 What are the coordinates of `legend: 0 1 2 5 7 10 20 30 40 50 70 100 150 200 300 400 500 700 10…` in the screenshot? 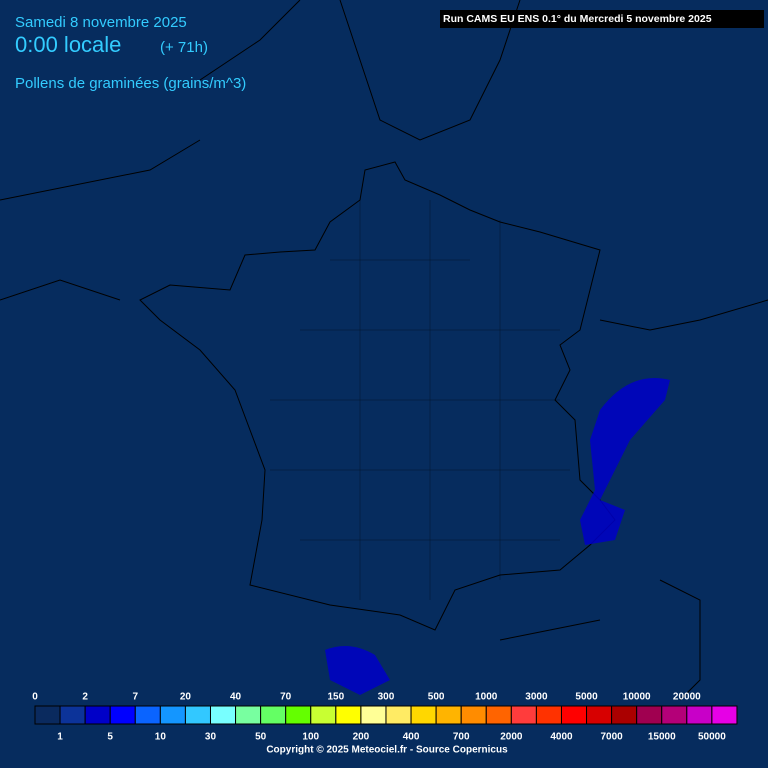 It's located at (385, 717).